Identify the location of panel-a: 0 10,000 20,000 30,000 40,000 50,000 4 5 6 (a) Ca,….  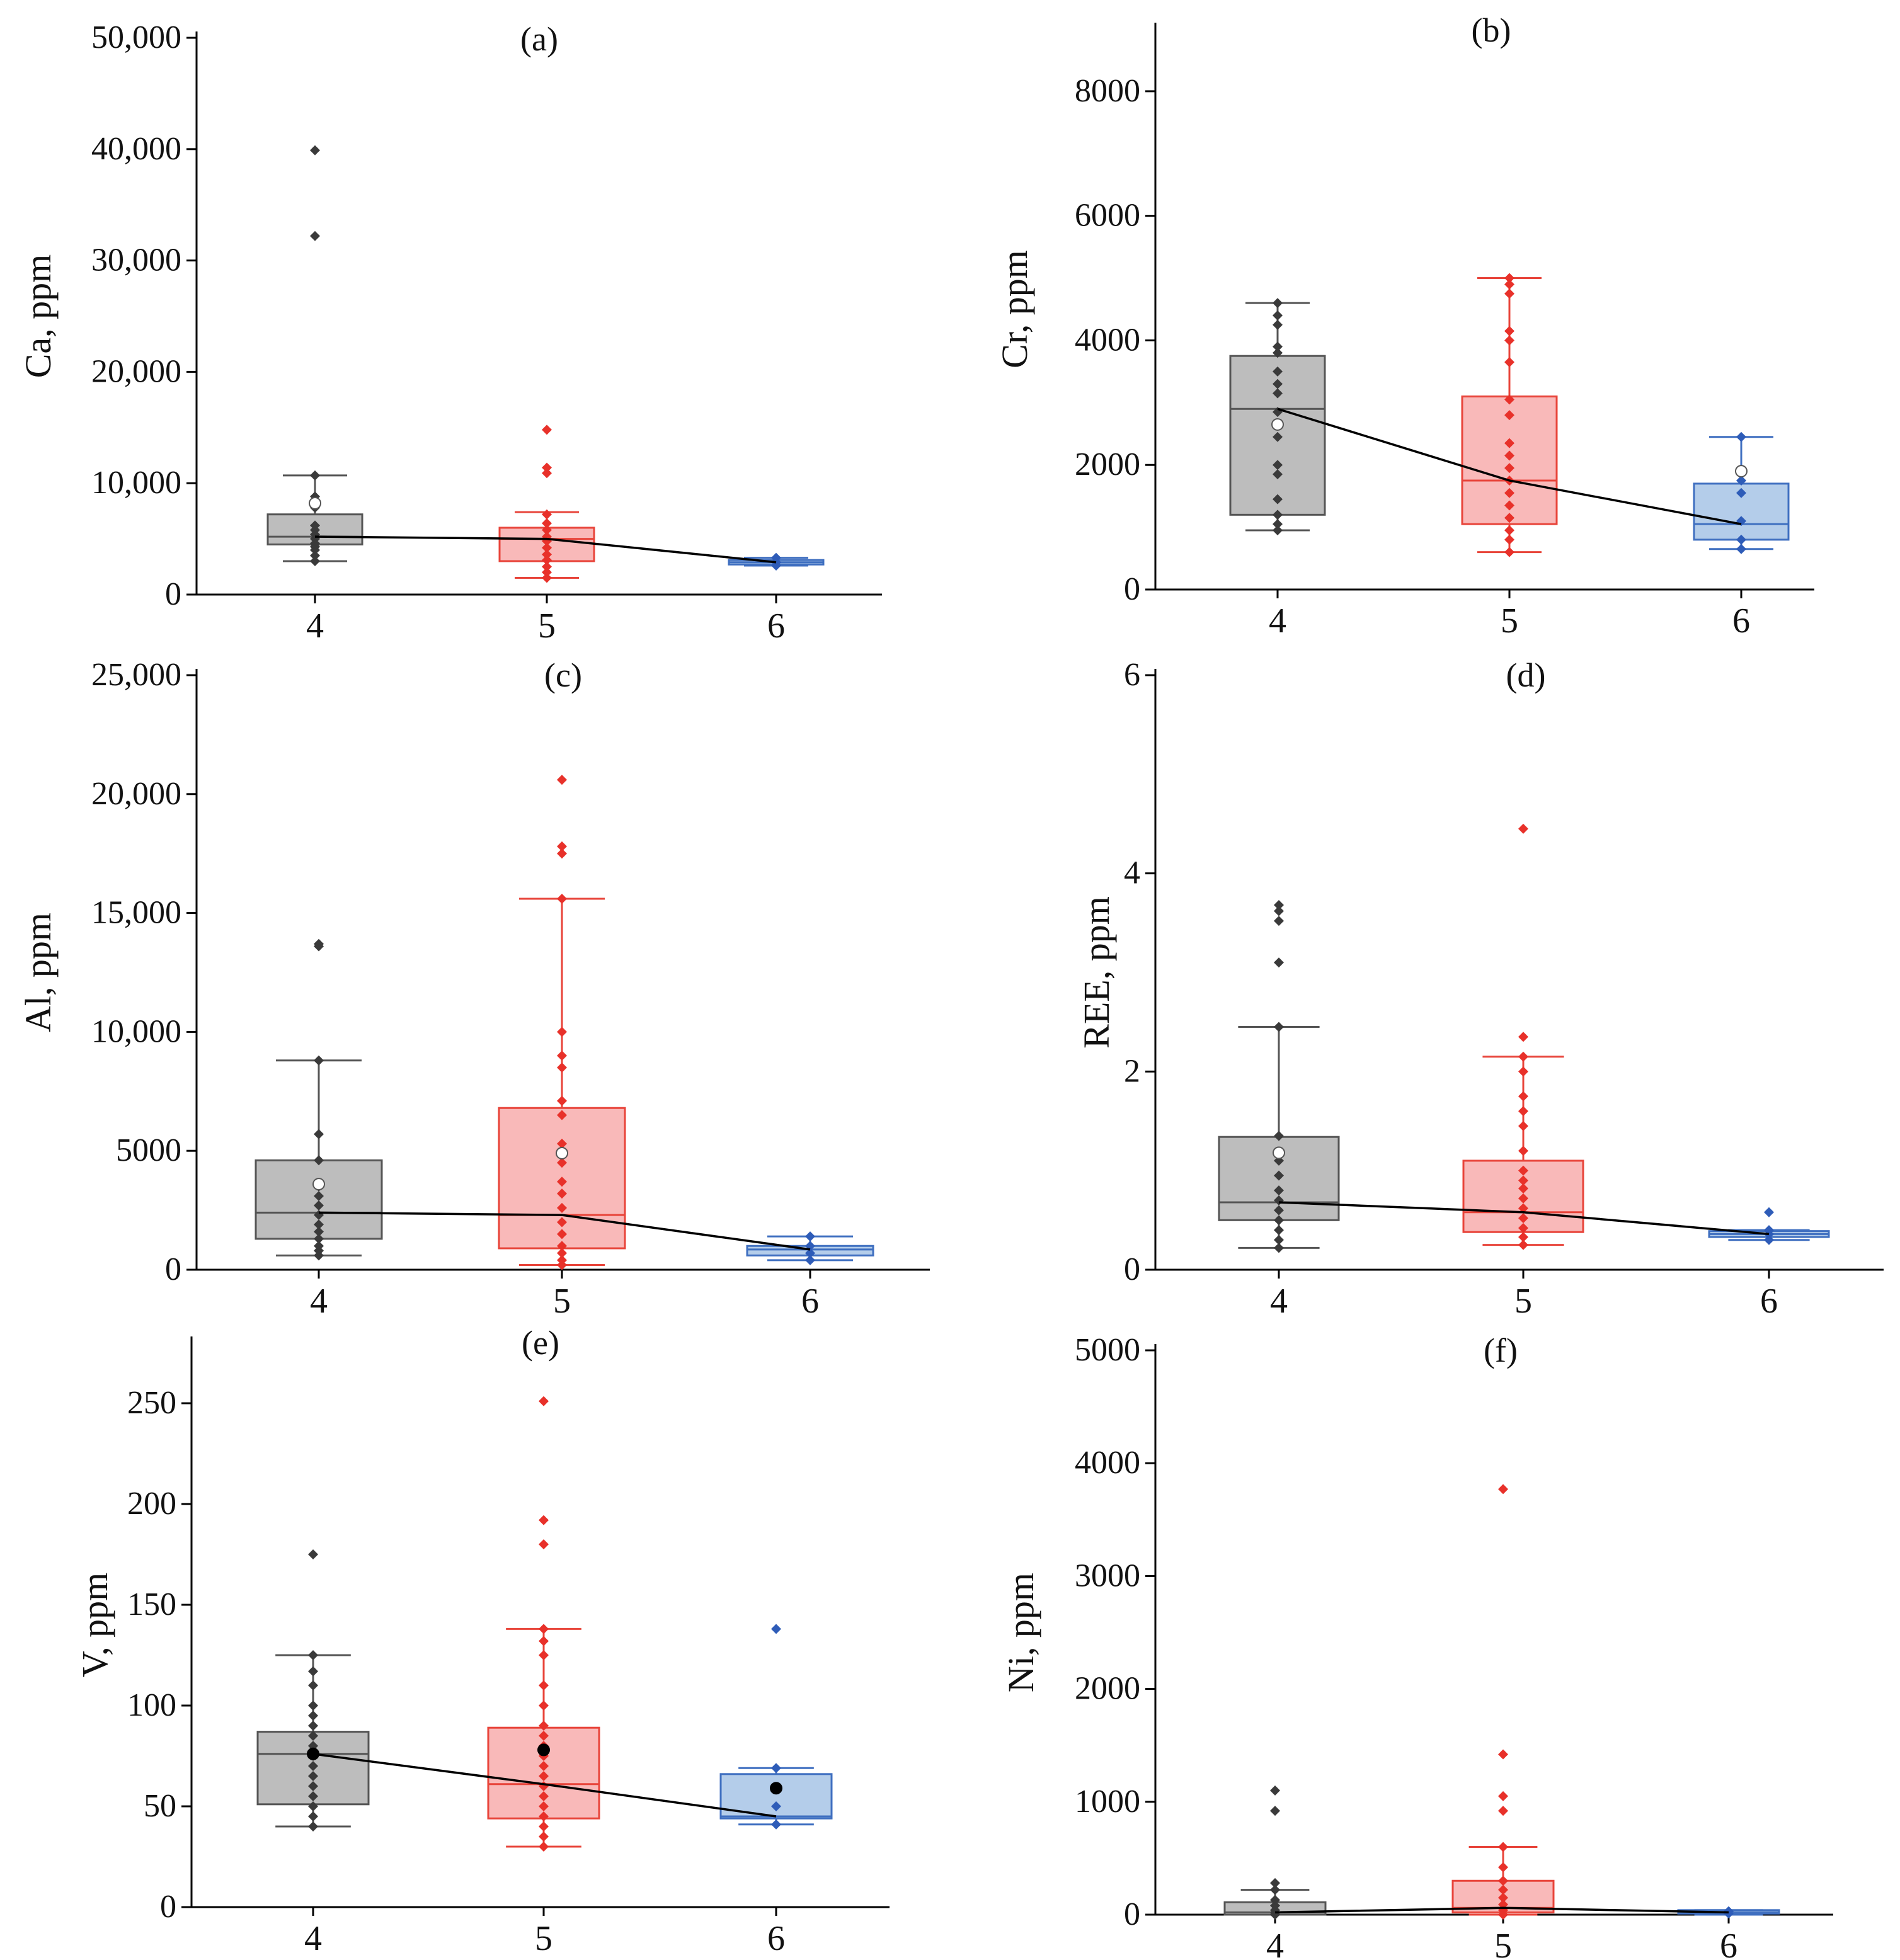
(450, 333).